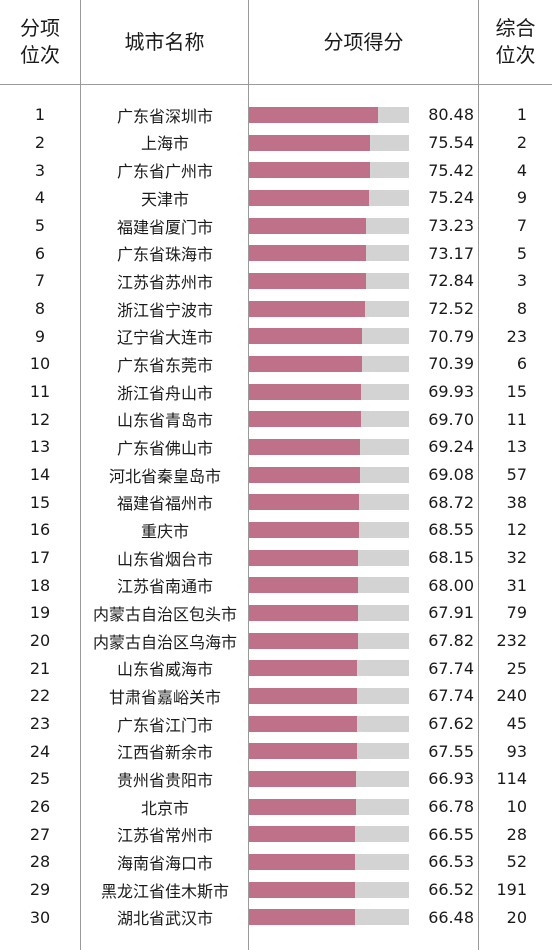 Image resolution: width=552 pixels, height=950 pixels. What do you see at coordinates (521, 225) in the screenshot?
I see `overall-rank: 7` at bounding box center [521, 225].